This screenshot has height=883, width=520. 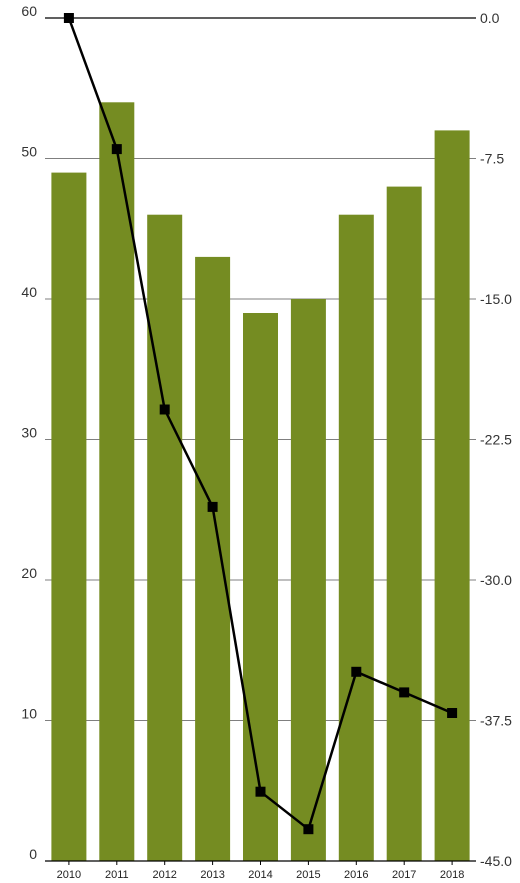 What do you see at coordinates (452, 713) in the screenshot?
I see `line-point-2018` at bounding box center [452, 713].